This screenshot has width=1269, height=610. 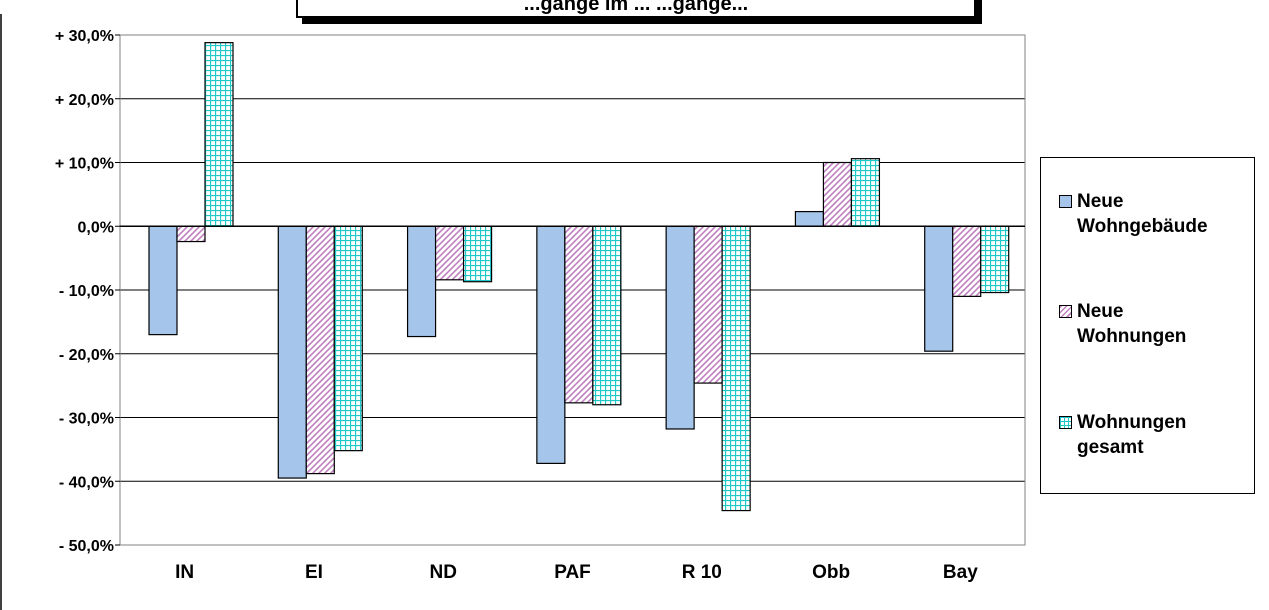 I want to click on x-tick-label: ND, so click(x=442, y=572).